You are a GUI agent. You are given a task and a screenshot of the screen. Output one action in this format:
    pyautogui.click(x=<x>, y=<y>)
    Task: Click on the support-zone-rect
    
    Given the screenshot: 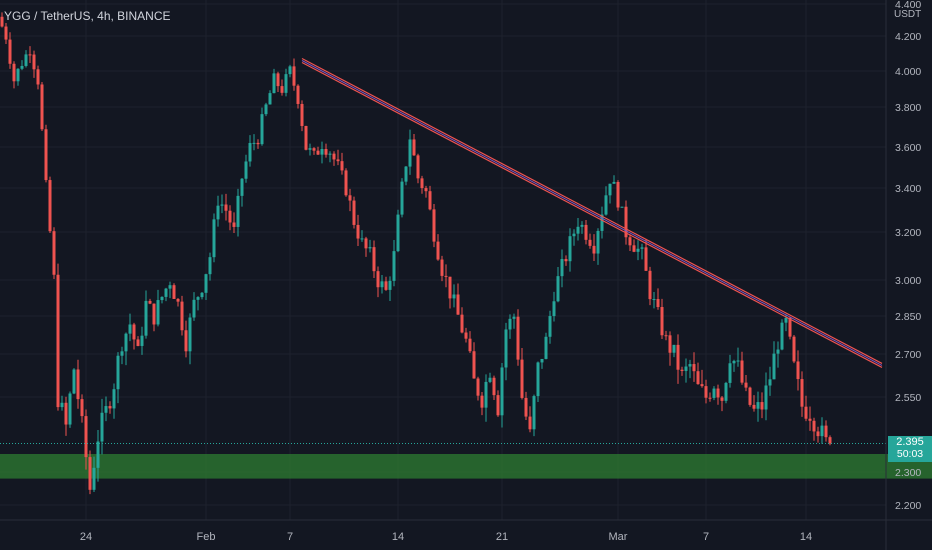 What is the action you would take?
    pyautogui.click(x=466, y=466)
    